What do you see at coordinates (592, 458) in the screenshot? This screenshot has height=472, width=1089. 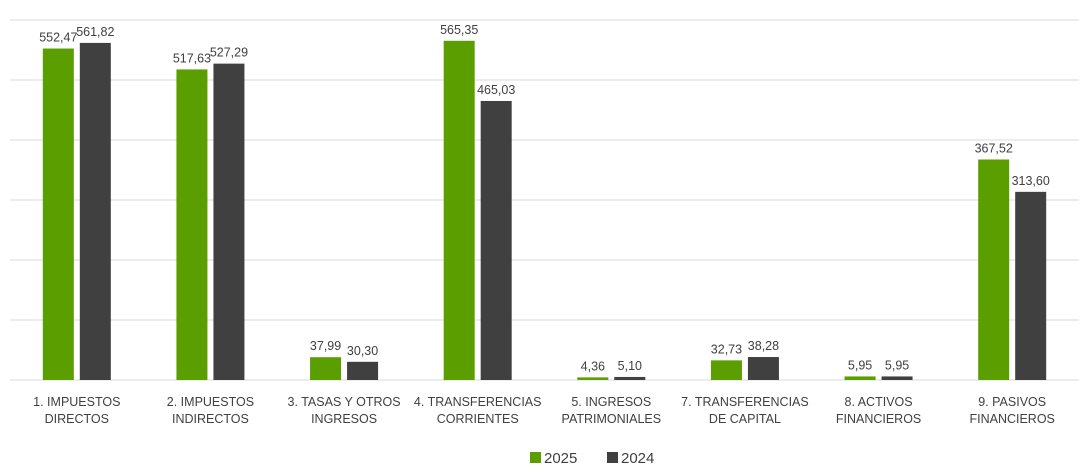 I see `legend: 2025 2024` at bounding box center [592, 458].